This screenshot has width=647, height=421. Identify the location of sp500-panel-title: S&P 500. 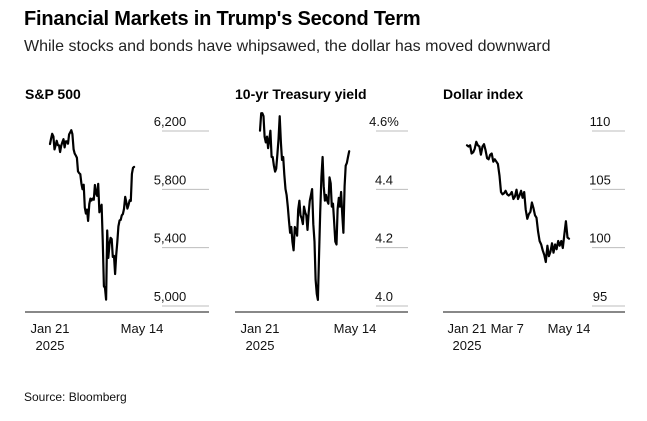
(53, 94).